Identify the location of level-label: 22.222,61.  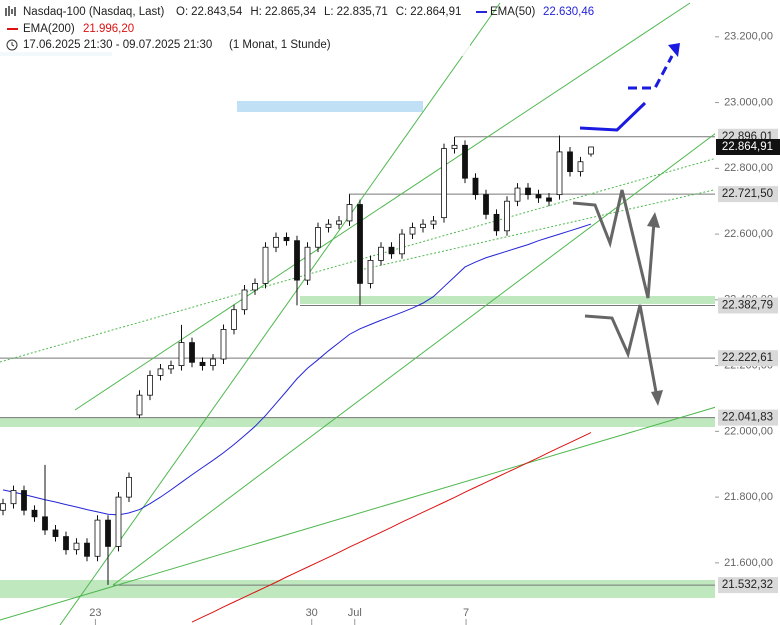
(747, 358).